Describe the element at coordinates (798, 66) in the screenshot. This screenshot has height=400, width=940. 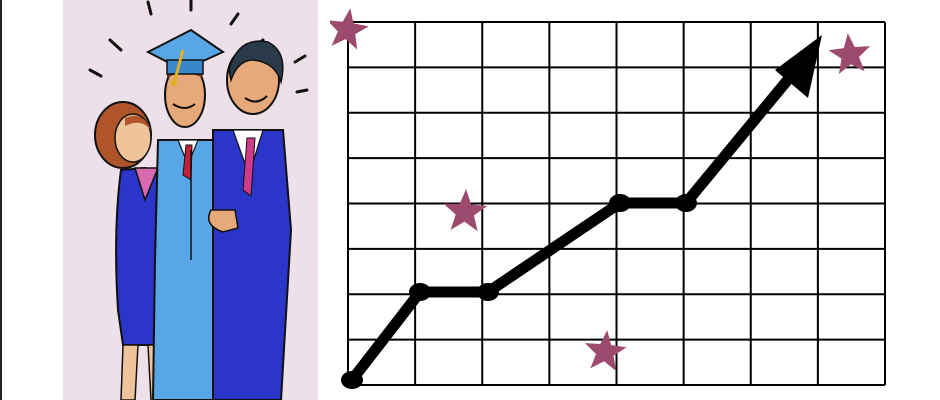
I see `trend-arrowhead` at that location.